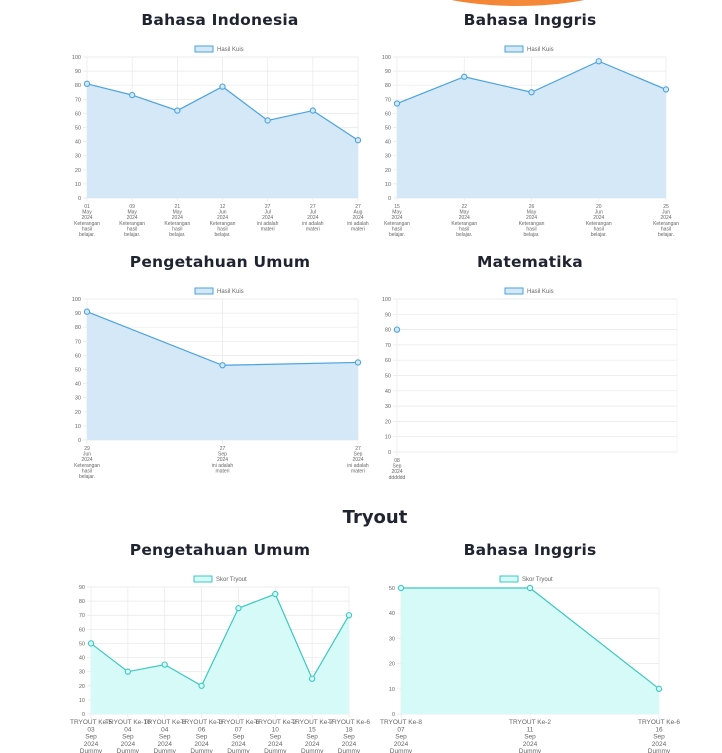  I want to click on data-line, so click(220, 640).